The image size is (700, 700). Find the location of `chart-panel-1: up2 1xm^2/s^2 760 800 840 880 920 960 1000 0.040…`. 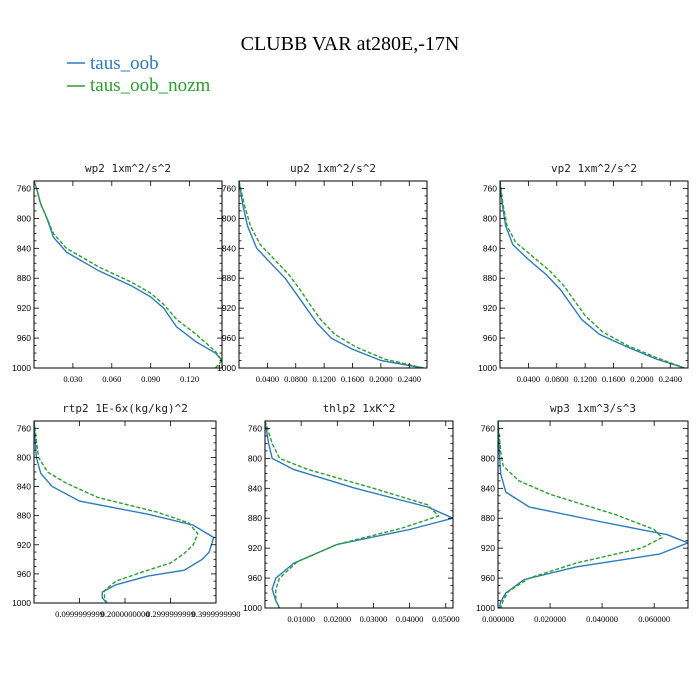

chart-panel-1: up2 1xm^2/s^2 760 800 840 880 920 960 1000 0.040… is located at coordinates (322, 273).